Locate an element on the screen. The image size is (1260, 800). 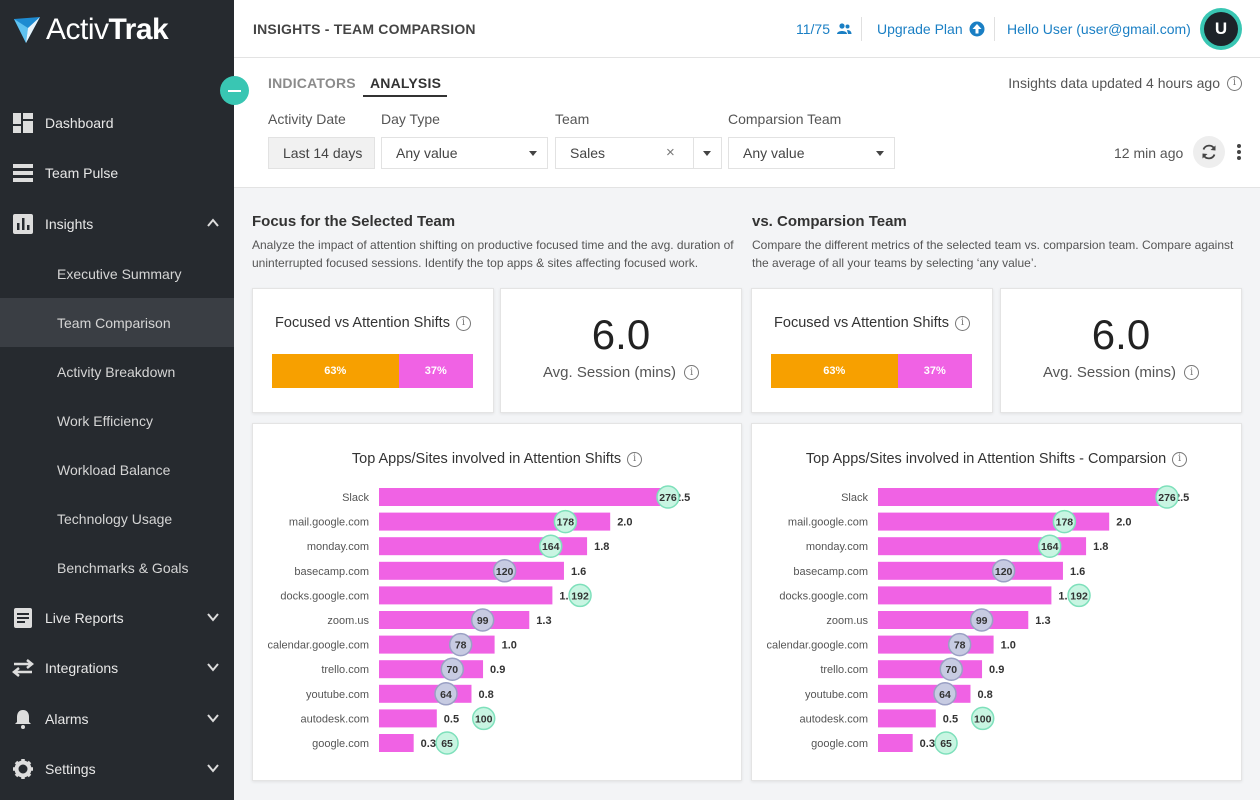
avg-session-comparison-card: 6.0 Avg. Session (mins) i is located at coordinates (1121, 350).